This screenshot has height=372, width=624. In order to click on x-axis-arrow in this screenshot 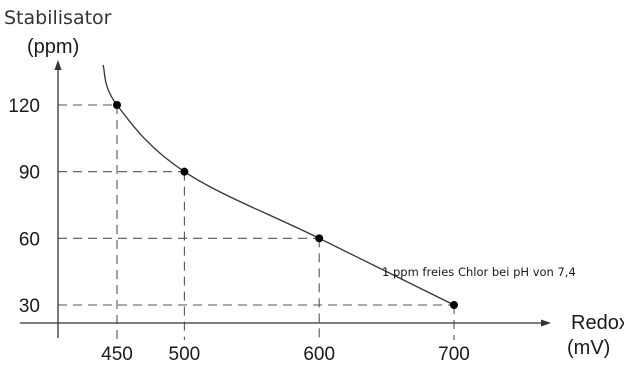, I will do `click(546, 323)`.